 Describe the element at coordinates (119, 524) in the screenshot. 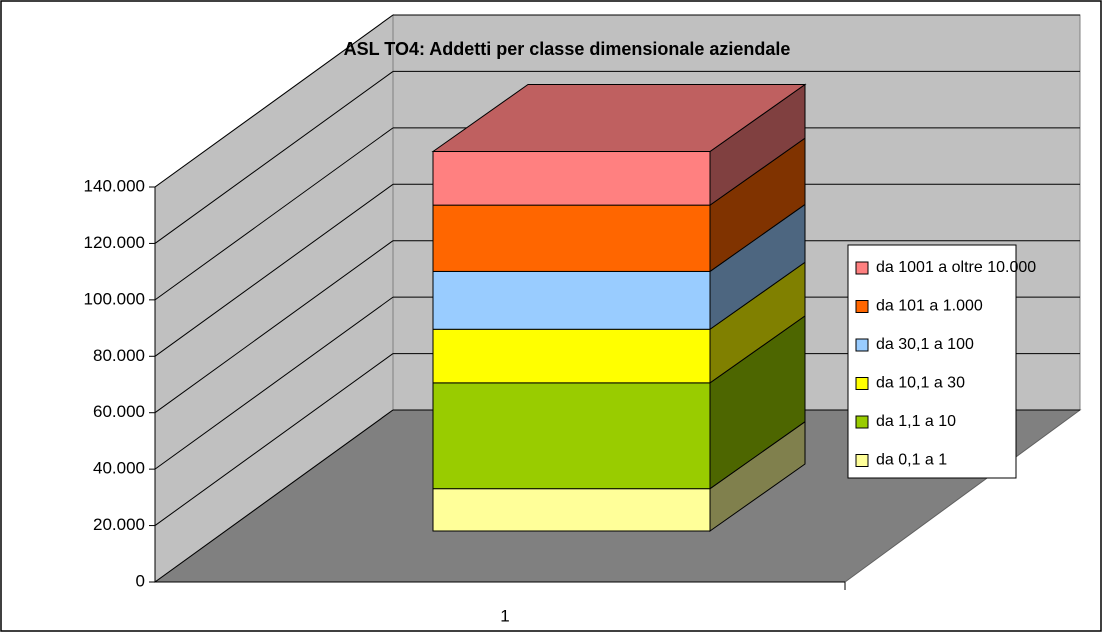

I see `y-tick-label: 20.000` at that location.